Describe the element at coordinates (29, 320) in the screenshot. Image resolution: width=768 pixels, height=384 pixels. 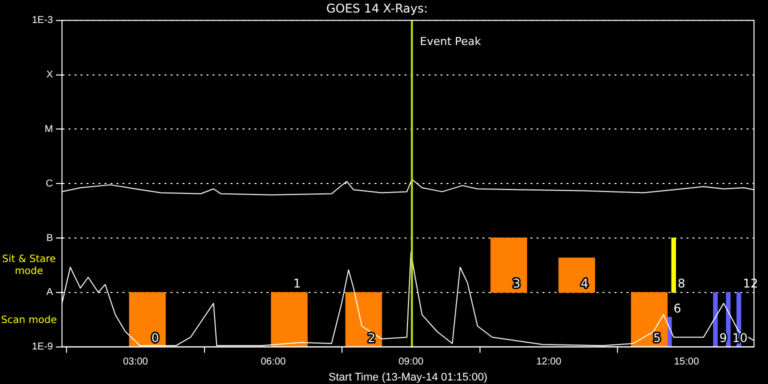
I see `text: Scan mode` at that location.